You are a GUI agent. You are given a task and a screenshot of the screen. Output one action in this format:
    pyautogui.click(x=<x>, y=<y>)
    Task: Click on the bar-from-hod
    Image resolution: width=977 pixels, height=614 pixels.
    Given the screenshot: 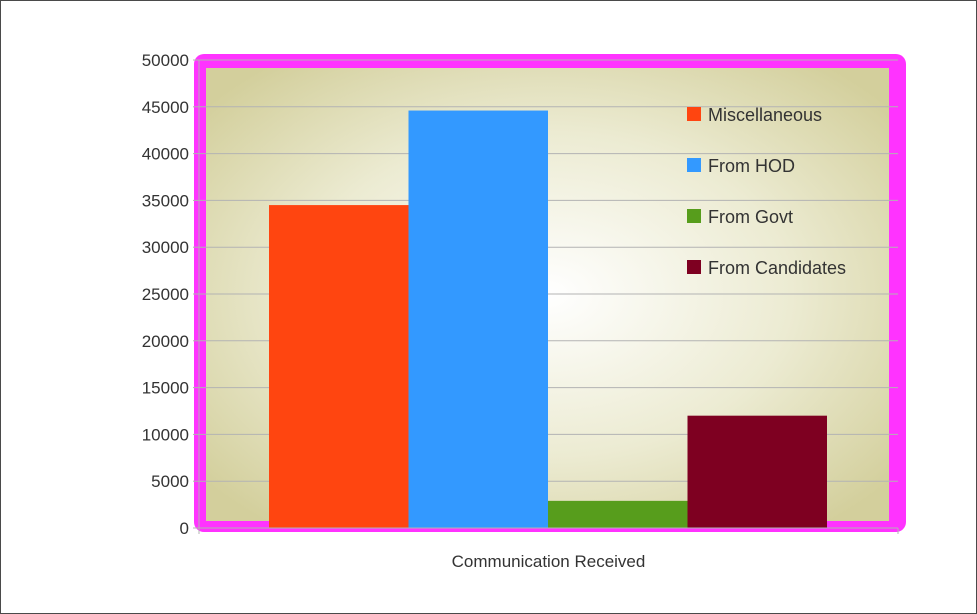 What is the action you would take?
    pyautogui.click(x=478, y=319)
    